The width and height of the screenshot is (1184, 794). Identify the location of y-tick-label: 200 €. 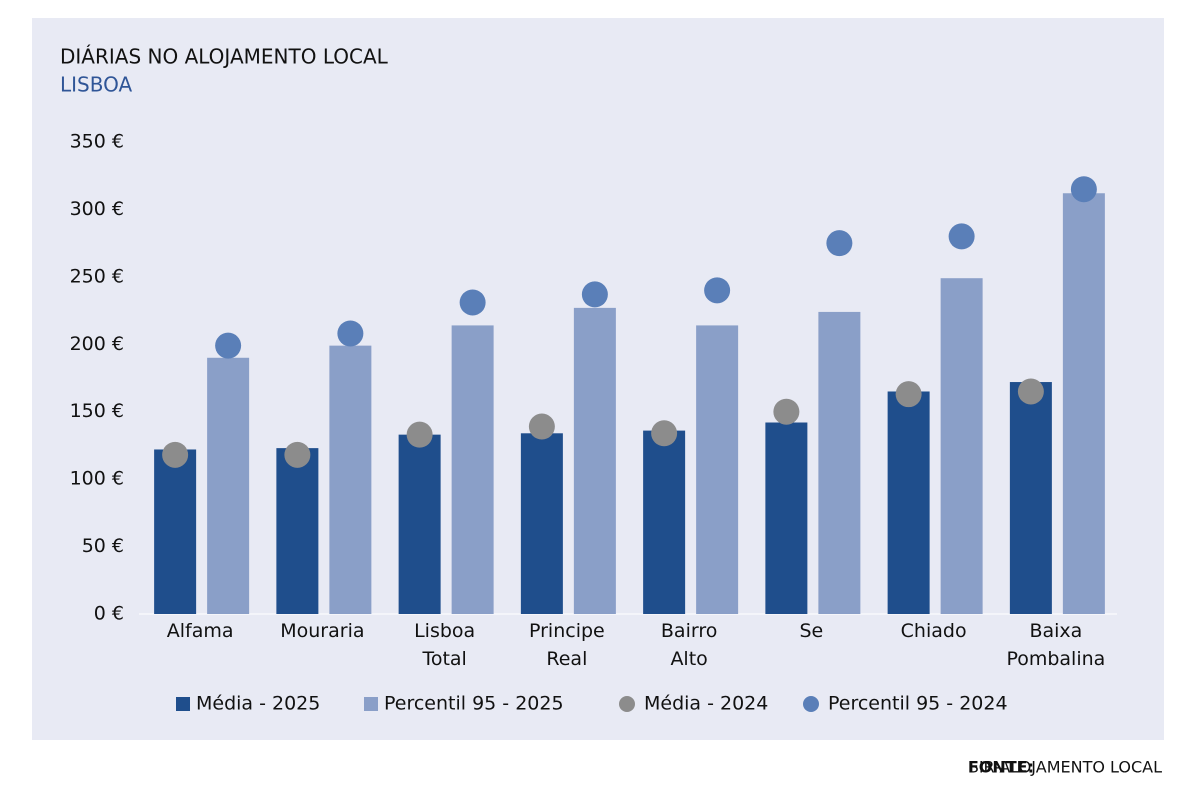
(97, 344).